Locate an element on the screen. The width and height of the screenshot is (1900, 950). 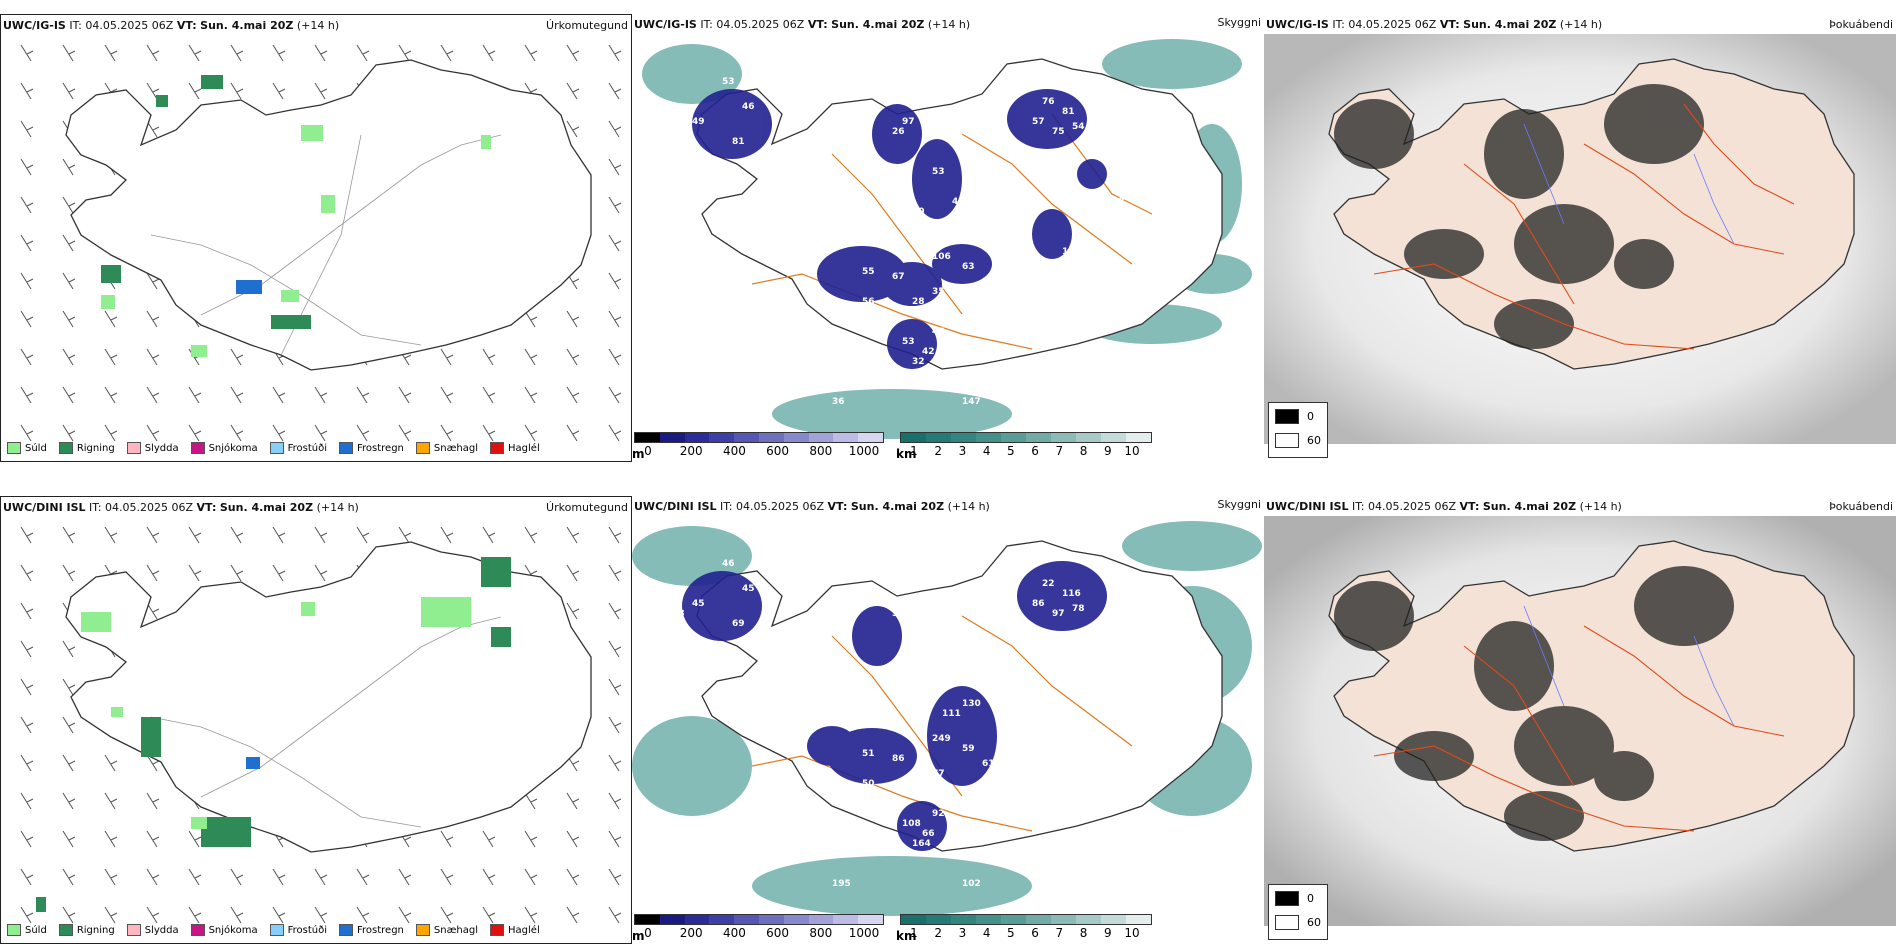
precip-suld is located at coordinates (296, 241).